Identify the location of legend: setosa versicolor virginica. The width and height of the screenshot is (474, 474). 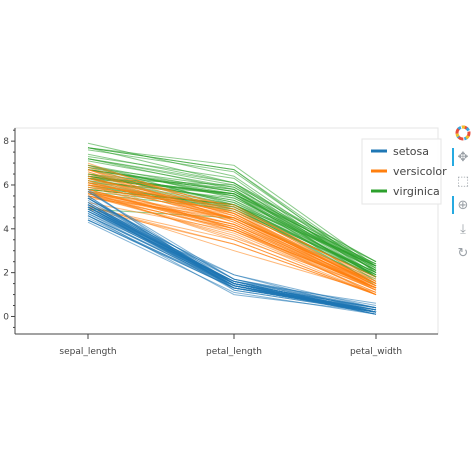
(404, 171).